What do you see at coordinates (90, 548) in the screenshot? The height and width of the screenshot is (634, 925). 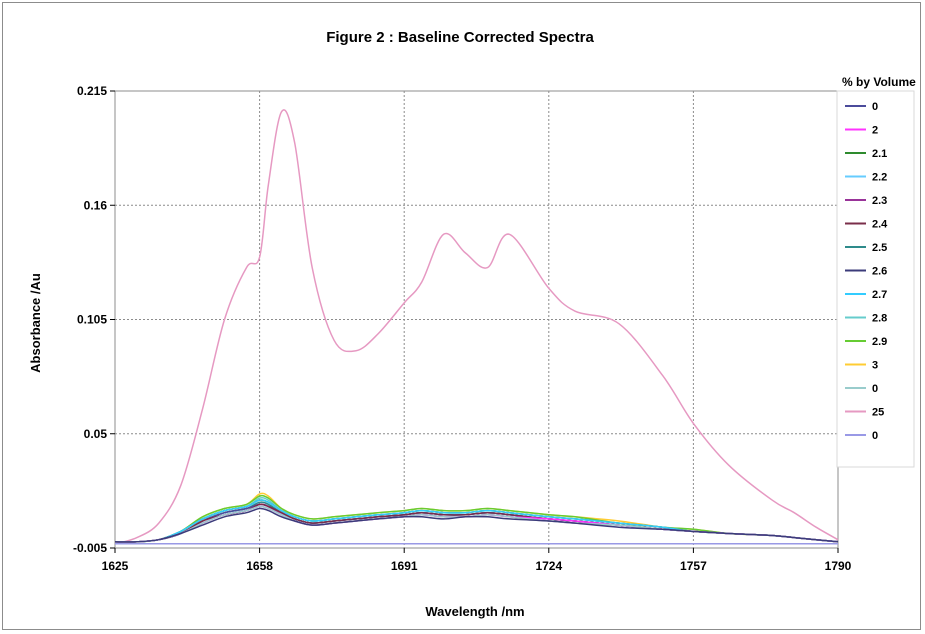 I see `y-tick-label: -0.005` at bounding box center [90, 548].